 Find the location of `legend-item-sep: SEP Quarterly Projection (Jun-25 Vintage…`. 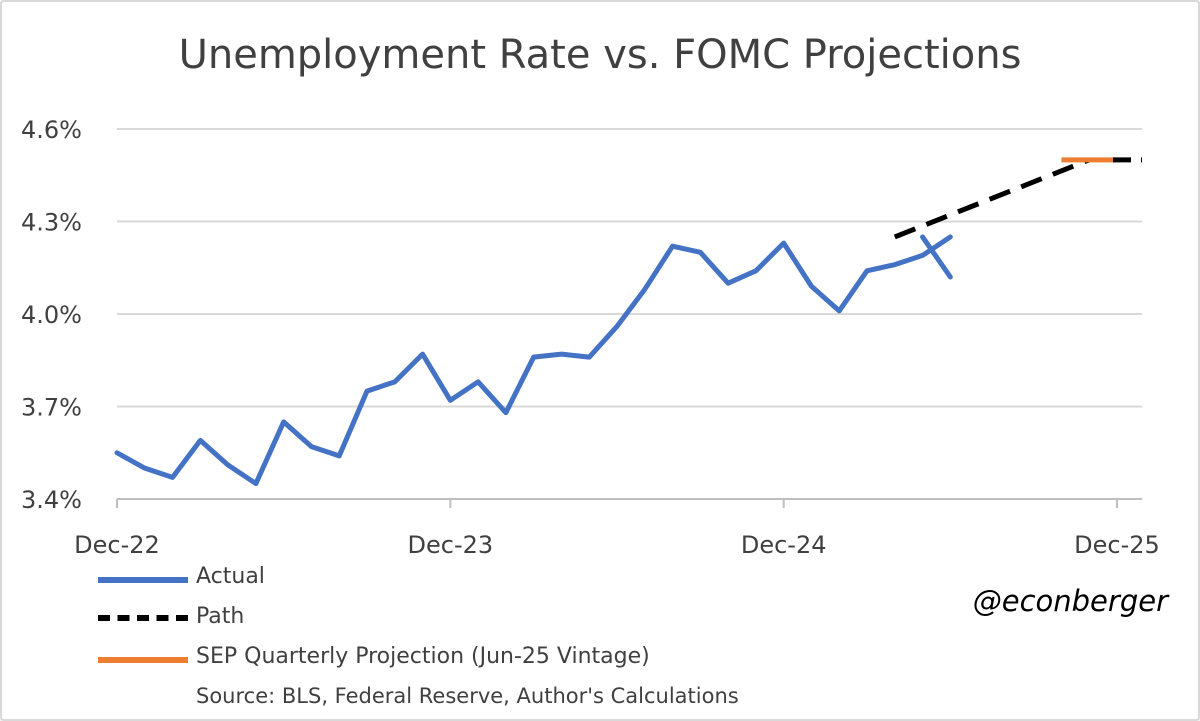

legend-item-sep: SEP Quarterly Projection (Jun-25 Vintage… is located at coordinates (478, 660).